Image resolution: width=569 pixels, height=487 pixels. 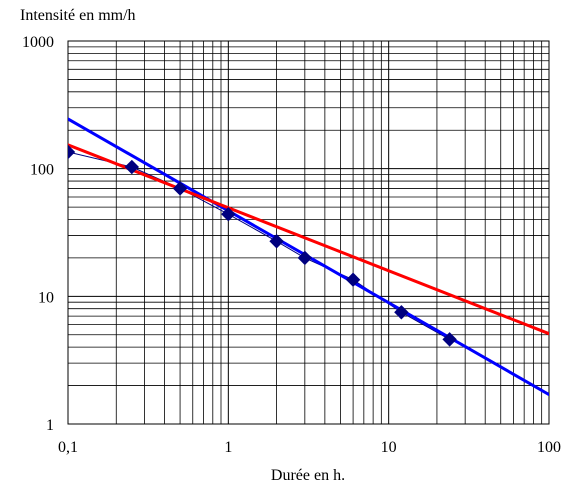 What do you see at coordinates (389, 447) in the screenshot?
I see `x-tick-label: 10` at bounding box center [389, 447].